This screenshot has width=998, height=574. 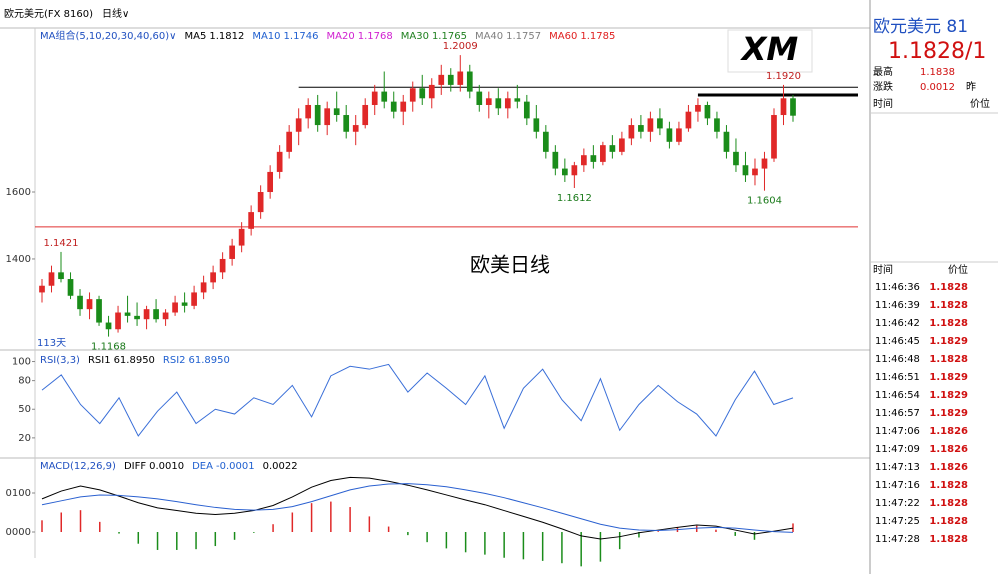 I want to click on tick-time: 11:47:25, so click(x=897, y=521).